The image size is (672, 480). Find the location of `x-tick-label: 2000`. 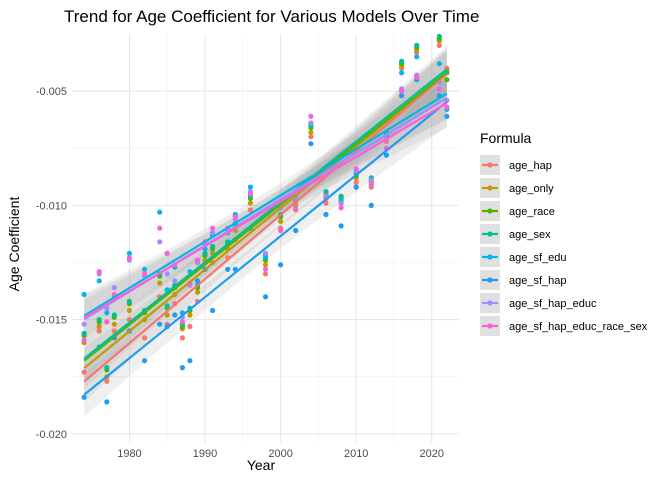

x-tick-label: 2000 is located at coordinates (280, 454).